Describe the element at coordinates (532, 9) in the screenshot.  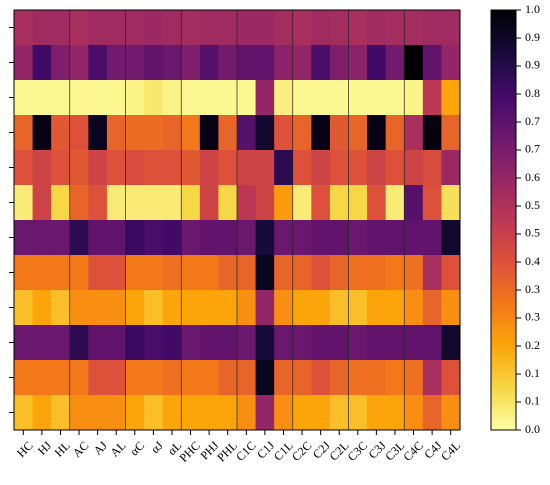
I see `colorbar-tick-label: 1.0` at that location.